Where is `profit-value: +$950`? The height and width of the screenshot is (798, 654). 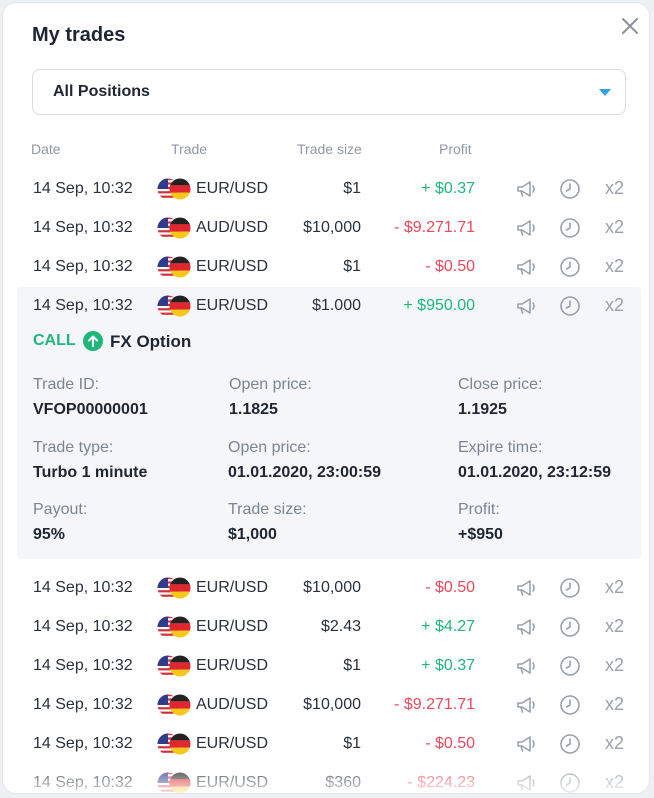 profit-value: +$950 is located at coordinates (480, 534).